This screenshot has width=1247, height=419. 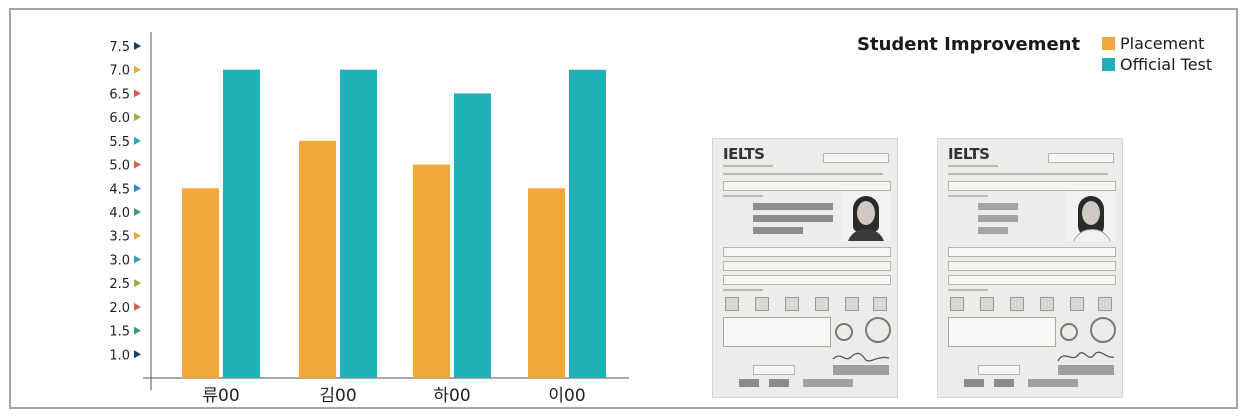 I want to click on x-category-label: 하00, so click(x=451, y=396).